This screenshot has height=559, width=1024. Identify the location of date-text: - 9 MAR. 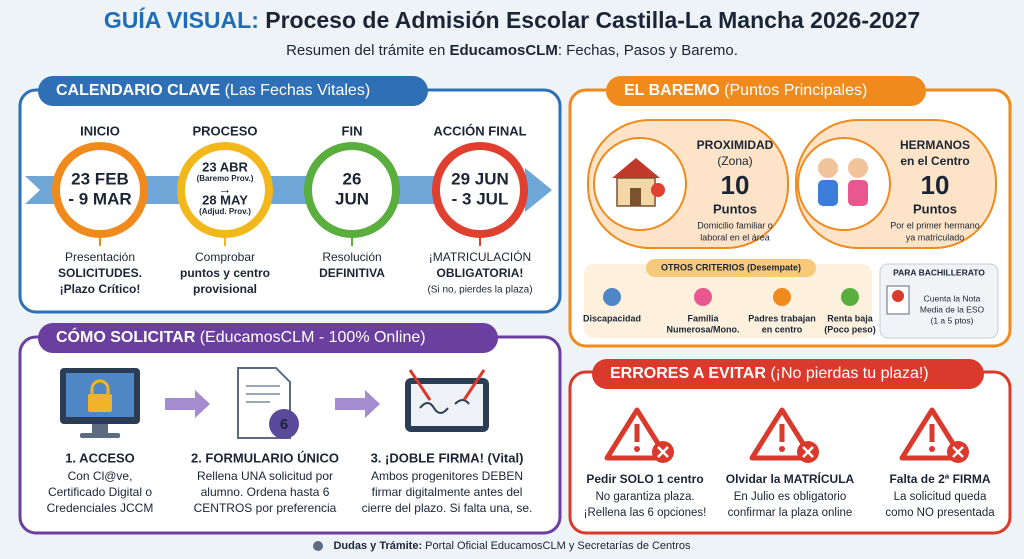
(99, 198).